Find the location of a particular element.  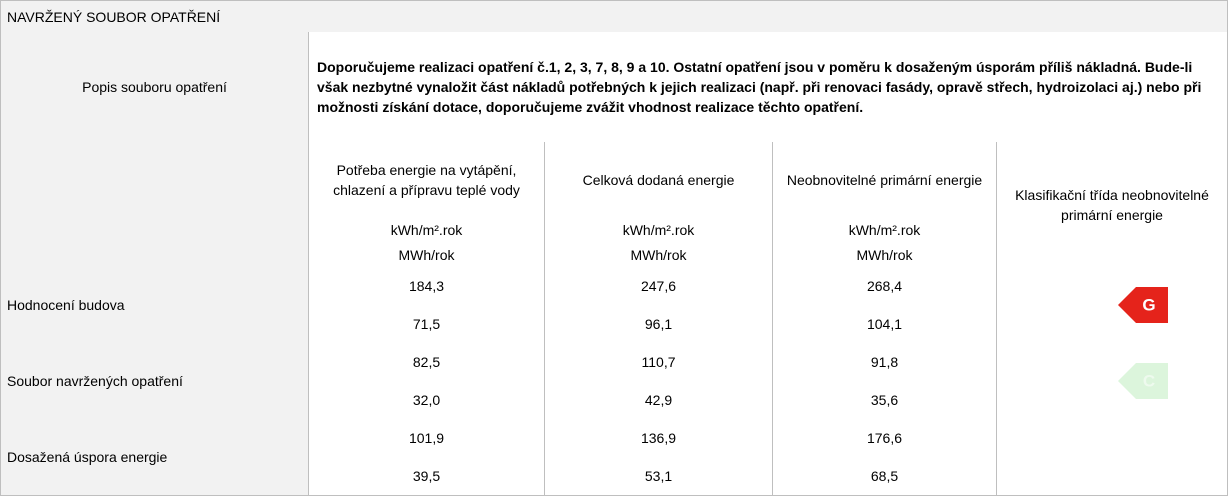

value: 53,1 is located at coordinates (659, 476).